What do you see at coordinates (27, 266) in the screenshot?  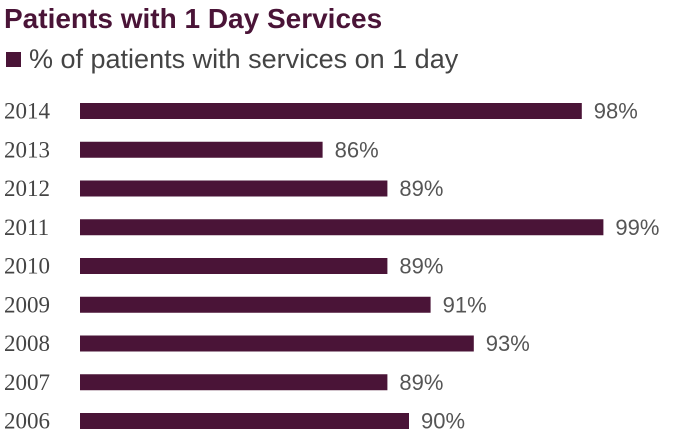 I see `y-tick-label: 2010` at bounding box center [27, 266].